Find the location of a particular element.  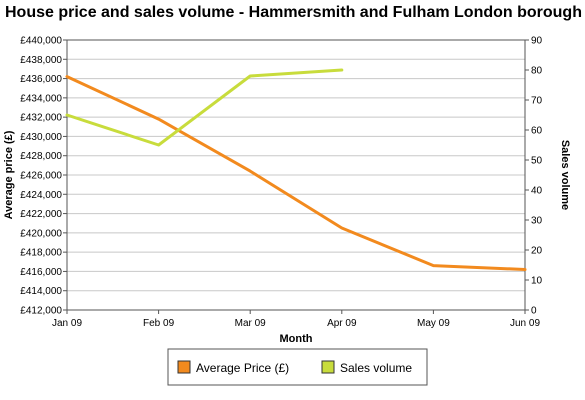

x-tick-label: Jun 09 is located at coordinates (525, 323).